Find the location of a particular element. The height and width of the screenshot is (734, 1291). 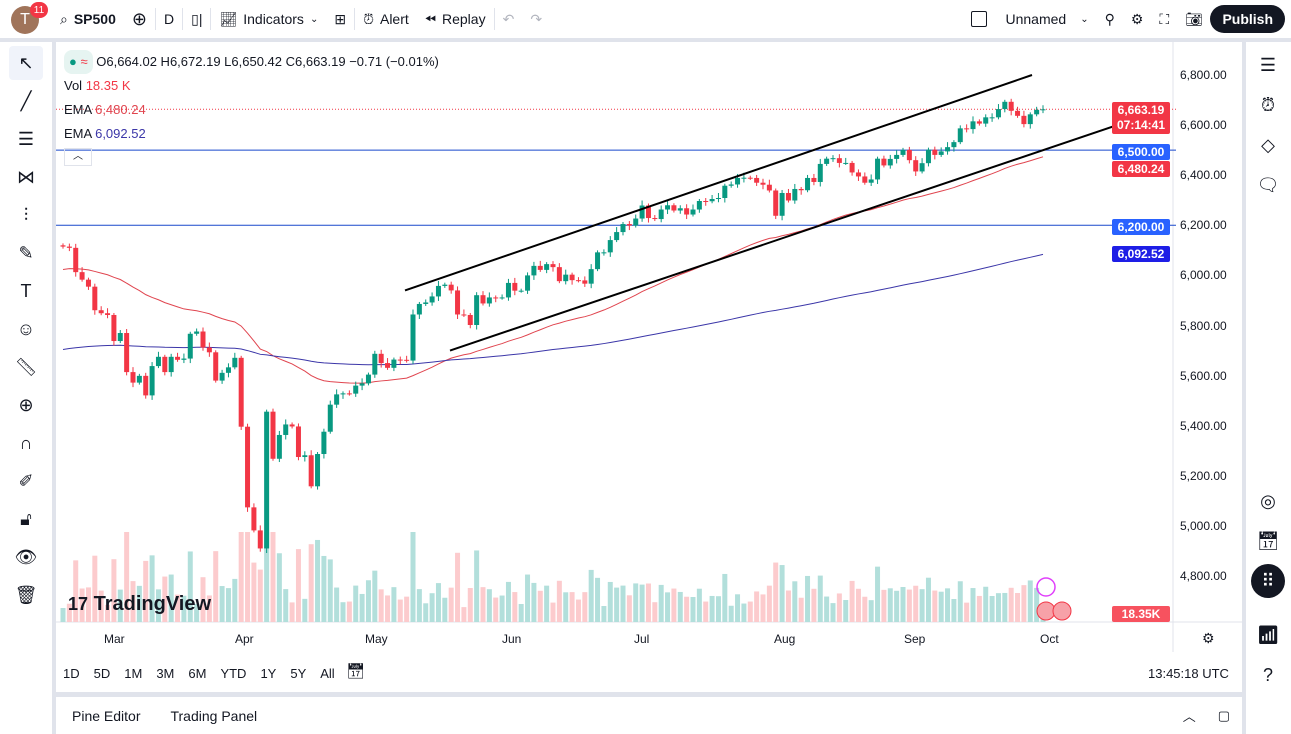

calendar-icon: 📅︎ is located at coordinates (1268, 540).